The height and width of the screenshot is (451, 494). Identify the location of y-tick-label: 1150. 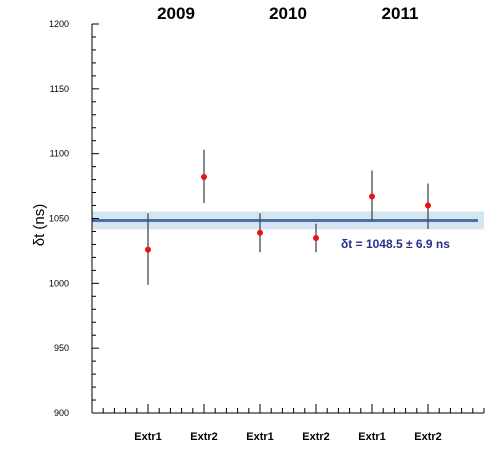
(59, 89).